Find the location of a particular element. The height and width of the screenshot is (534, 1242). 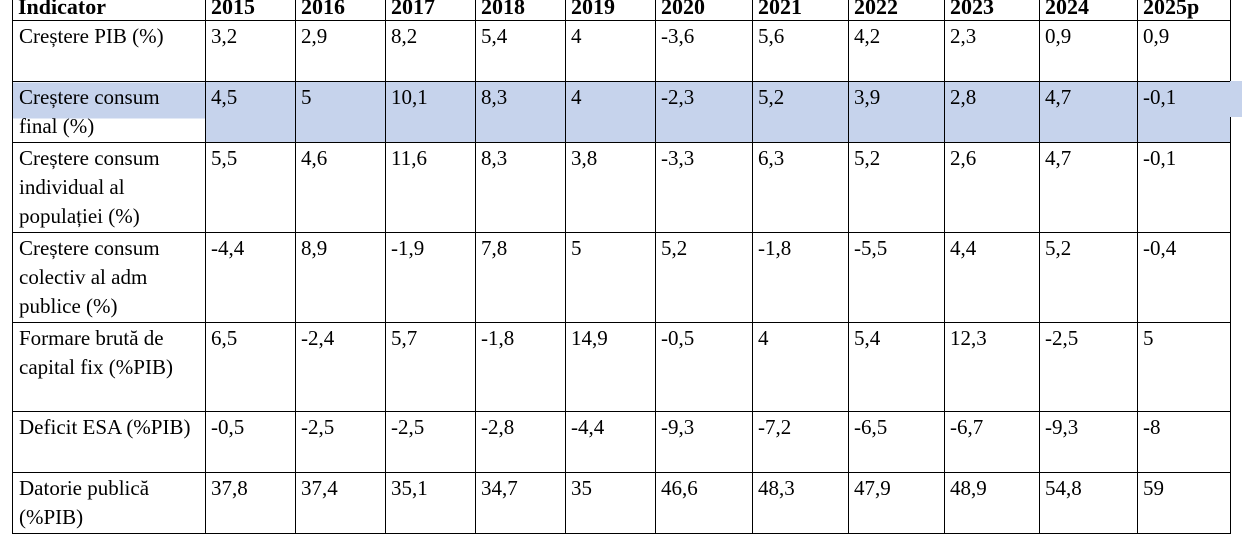

table-cell: 34,7 is located at coordinates (520, 503).